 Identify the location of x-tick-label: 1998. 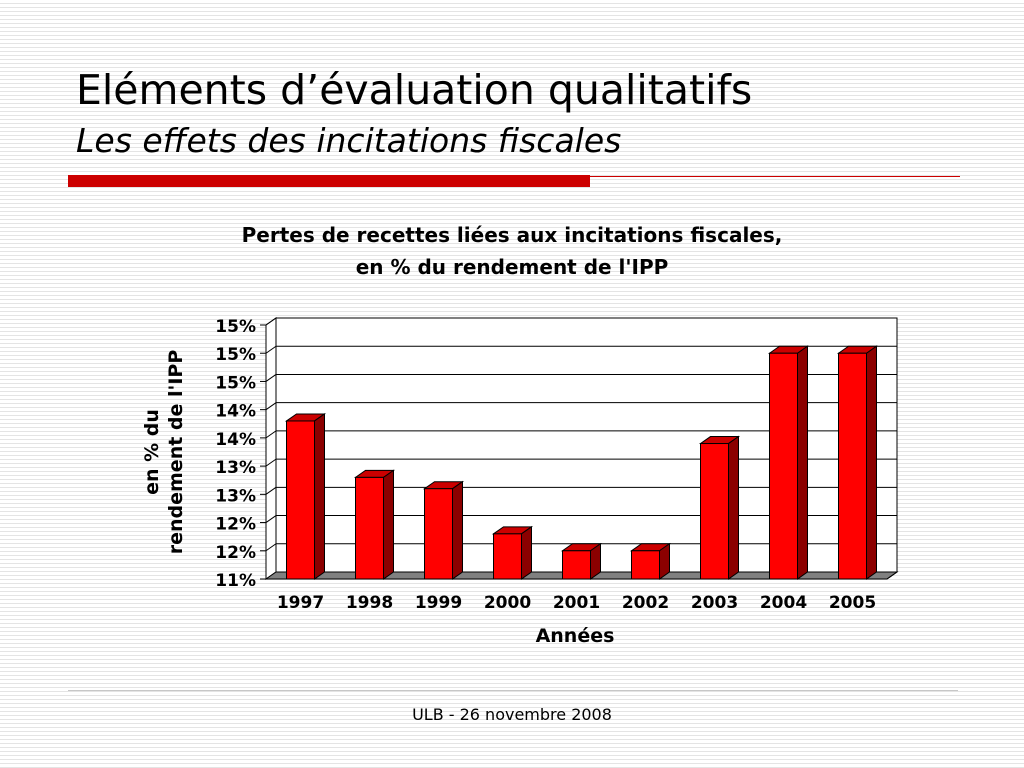
(369, 603).